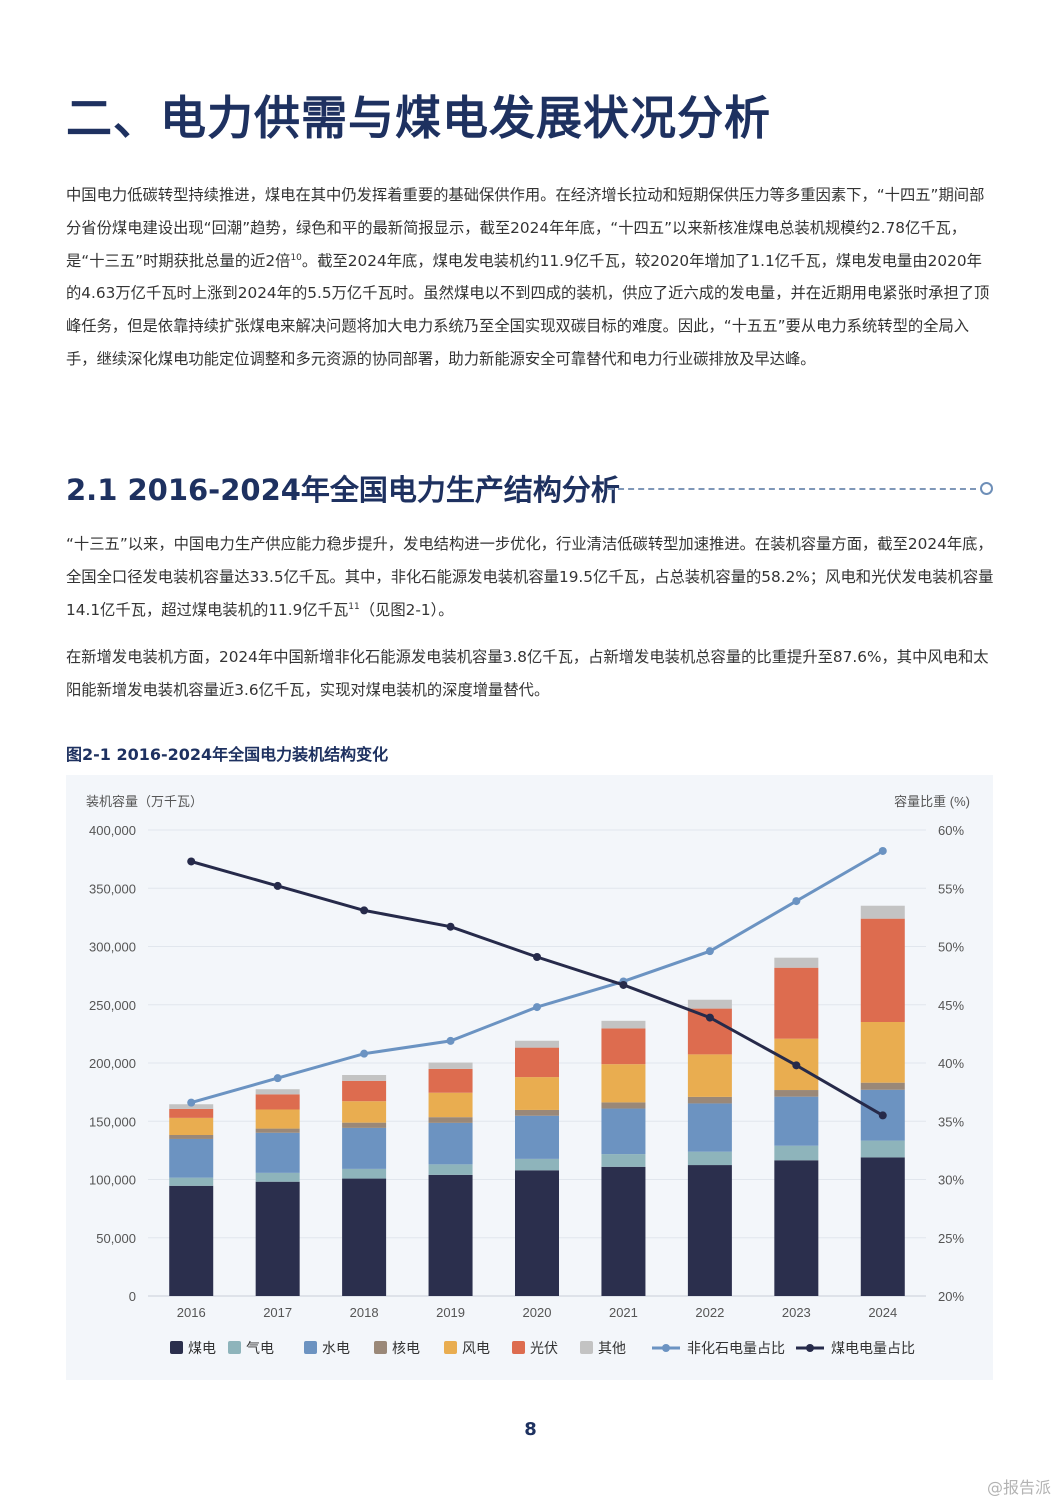 This screenshot has height=1500, width=1061. What do you see at coordinates (736, 1348) in the screenshot?
I see `legend-label: 非化石电量占比` at bounding box center [736, 1348].